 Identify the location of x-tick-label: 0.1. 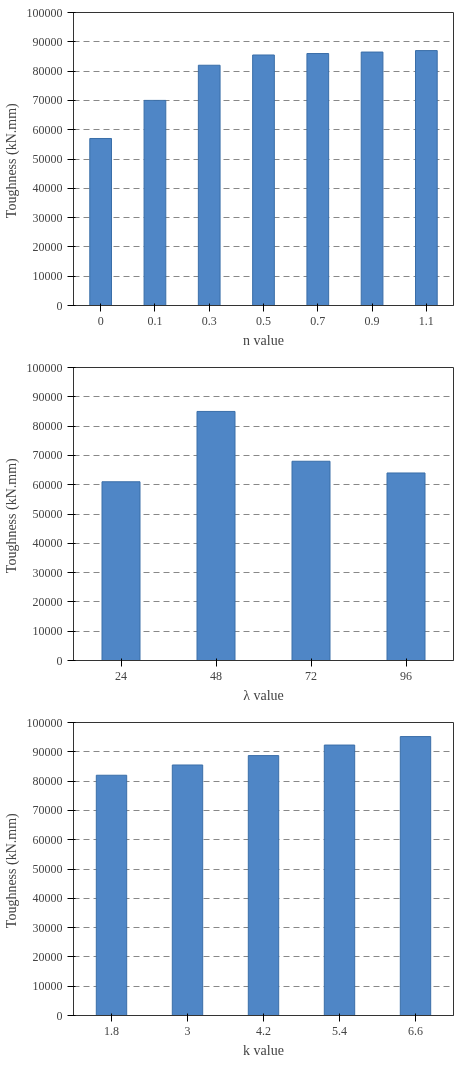
(155, 320).